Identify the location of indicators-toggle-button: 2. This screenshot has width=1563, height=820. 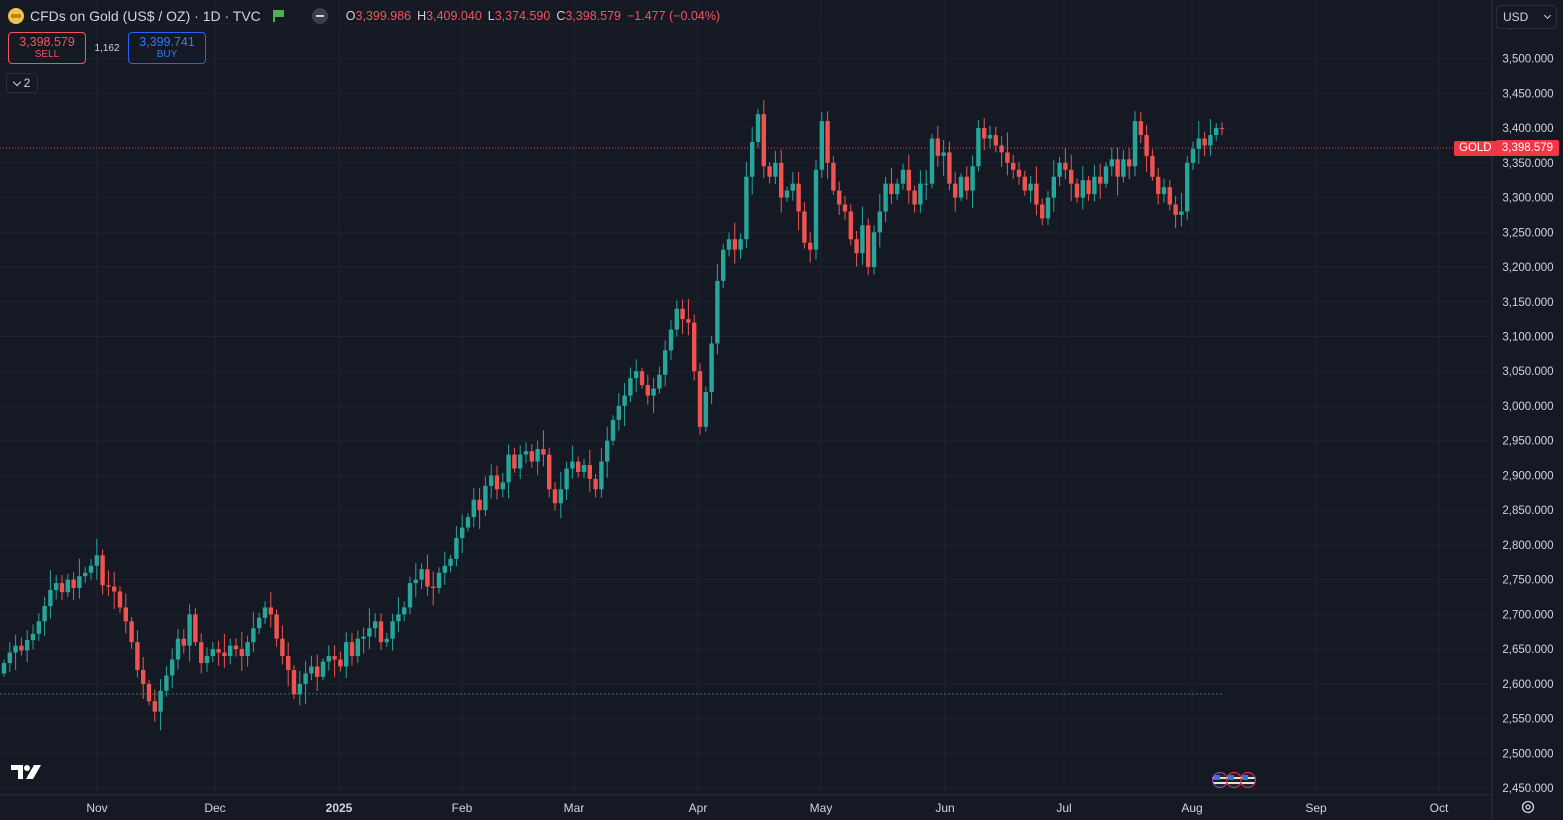
(22, 83).